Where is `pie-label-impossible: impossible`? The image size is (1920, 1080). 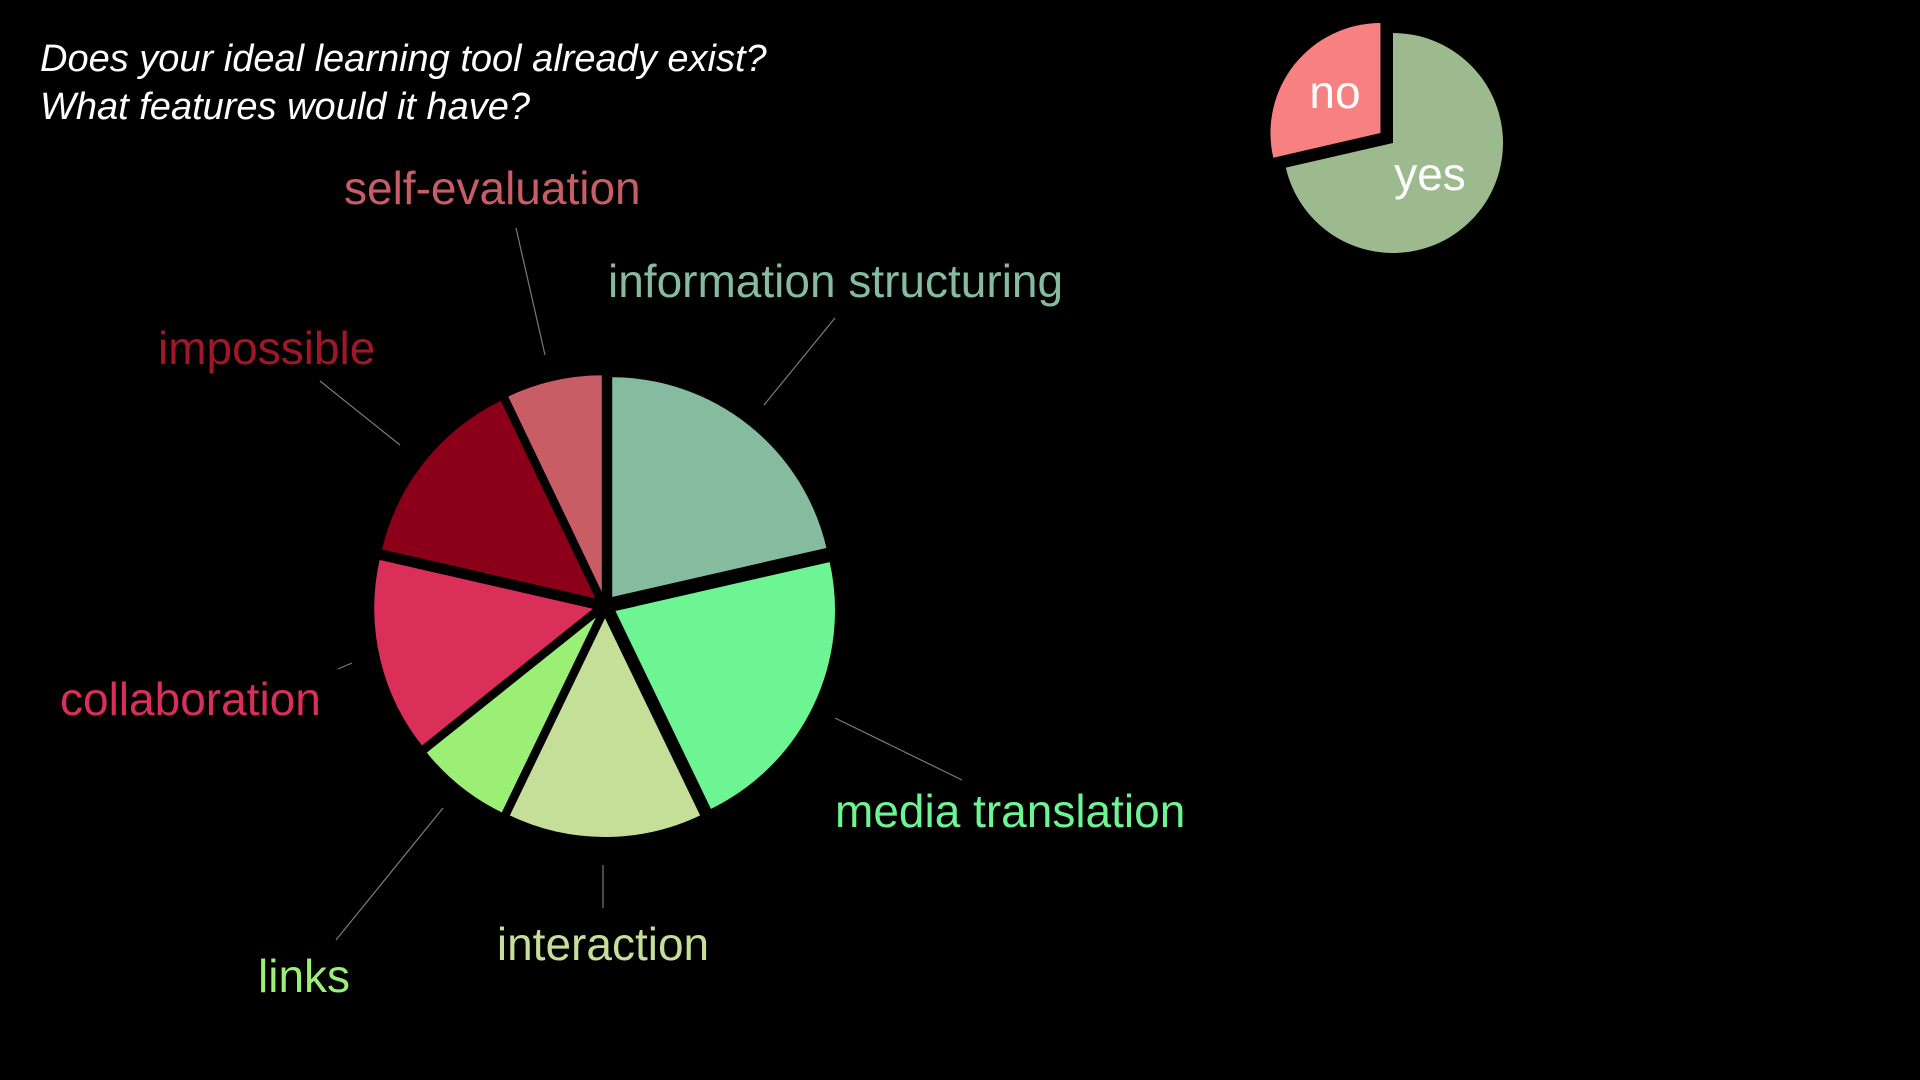 pie-label-impossible: impossible is located at coordinates (266, 348).